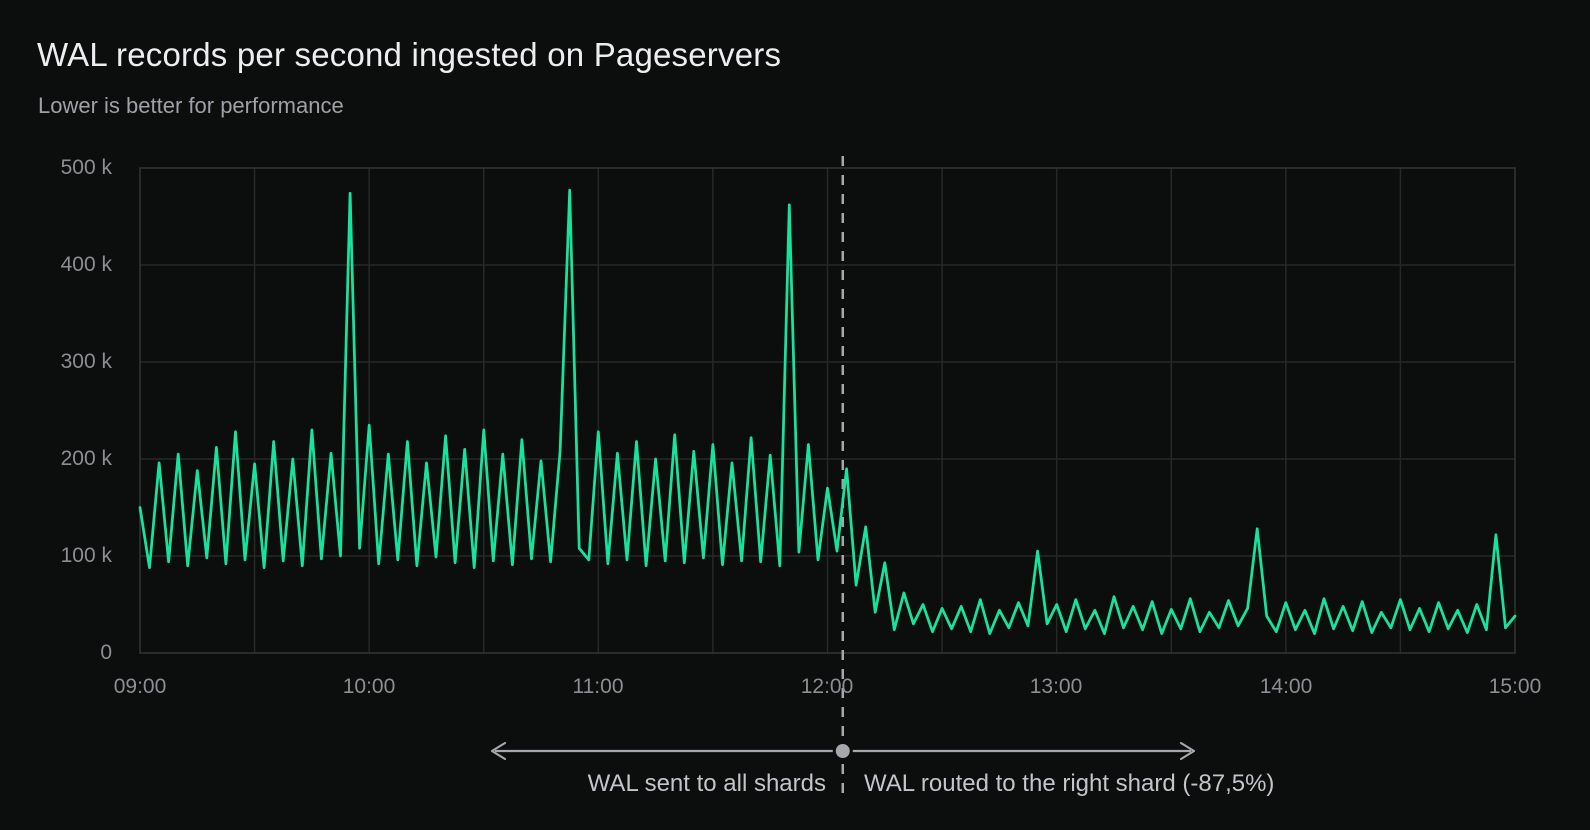 The width and height of the screenshot is (1590, 830). Describe the element at coordinates (86, 264) in the screenshot. I see `y-axis-tick-label: 400 k` at that location.